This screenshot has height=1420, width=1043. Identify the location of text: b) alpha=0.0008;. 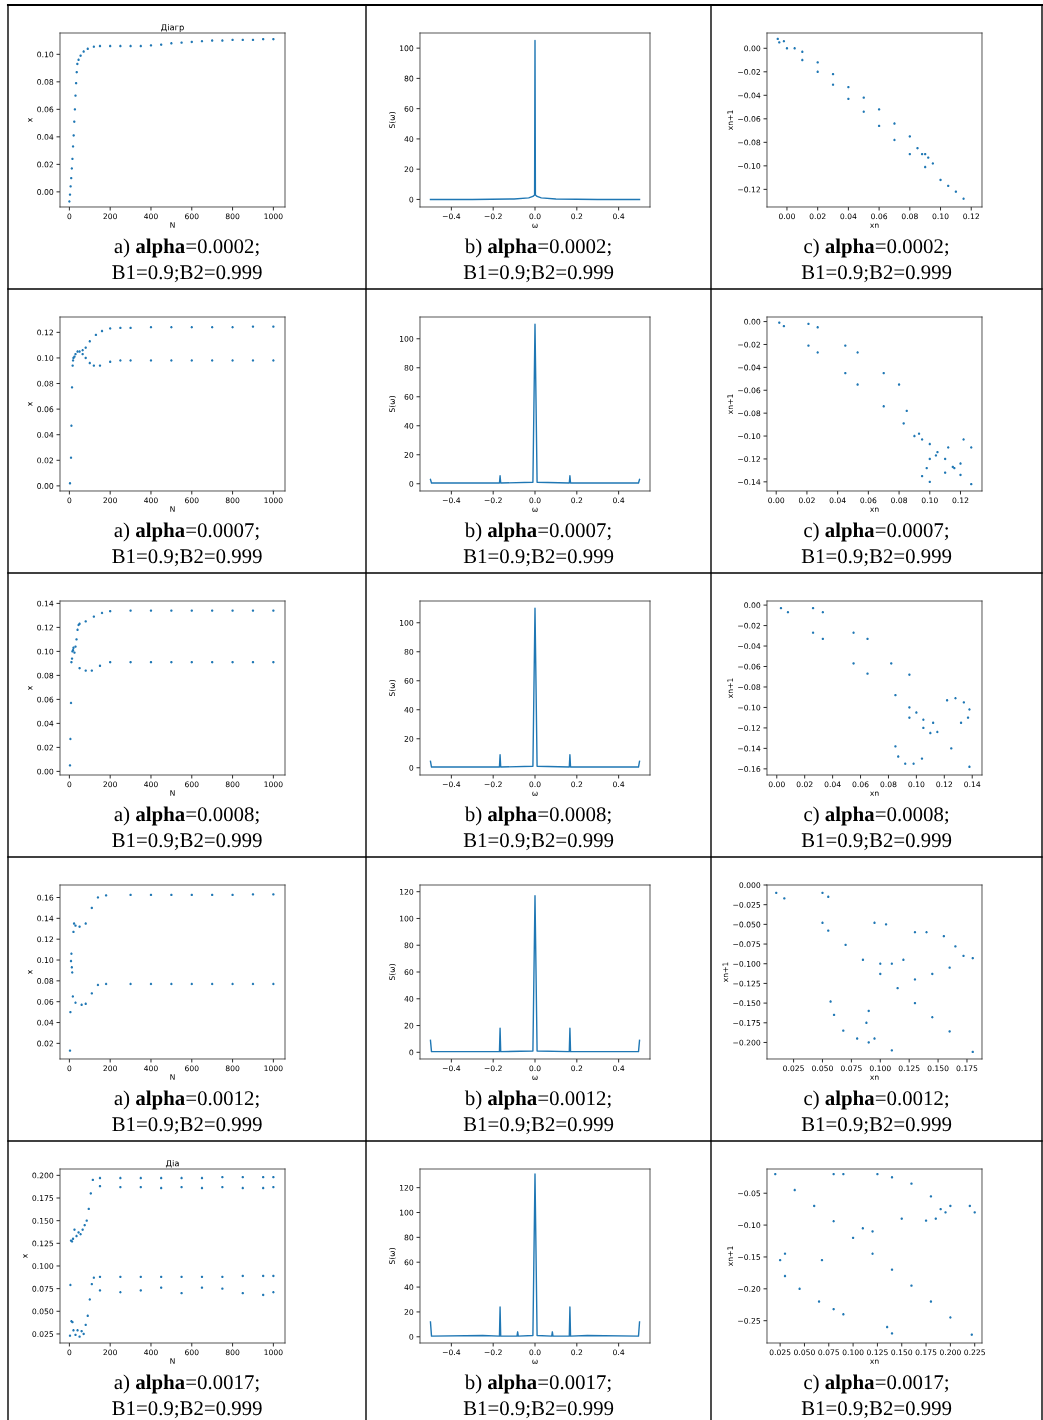
(537, 816).